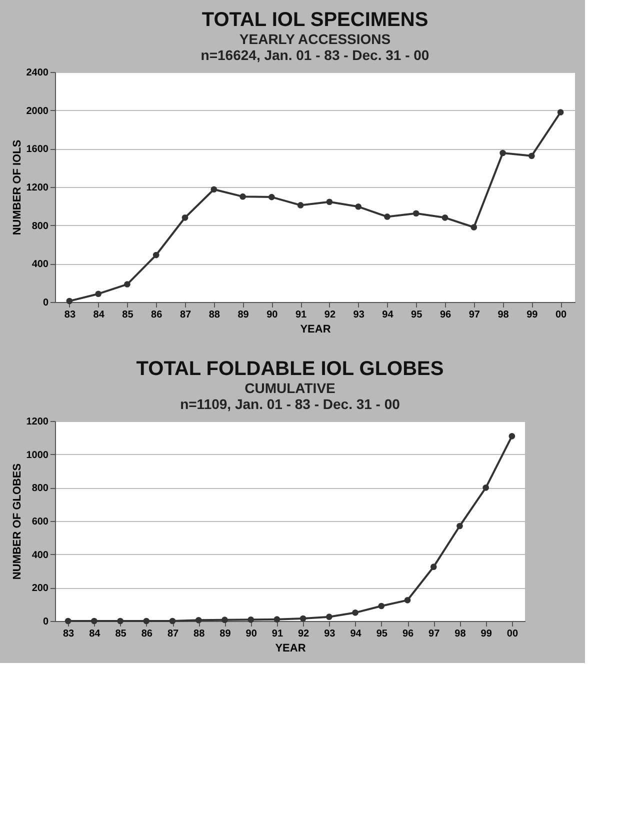  I want to click on y-axis-title: NUMBER OF GLOBES, so click(17, 521).